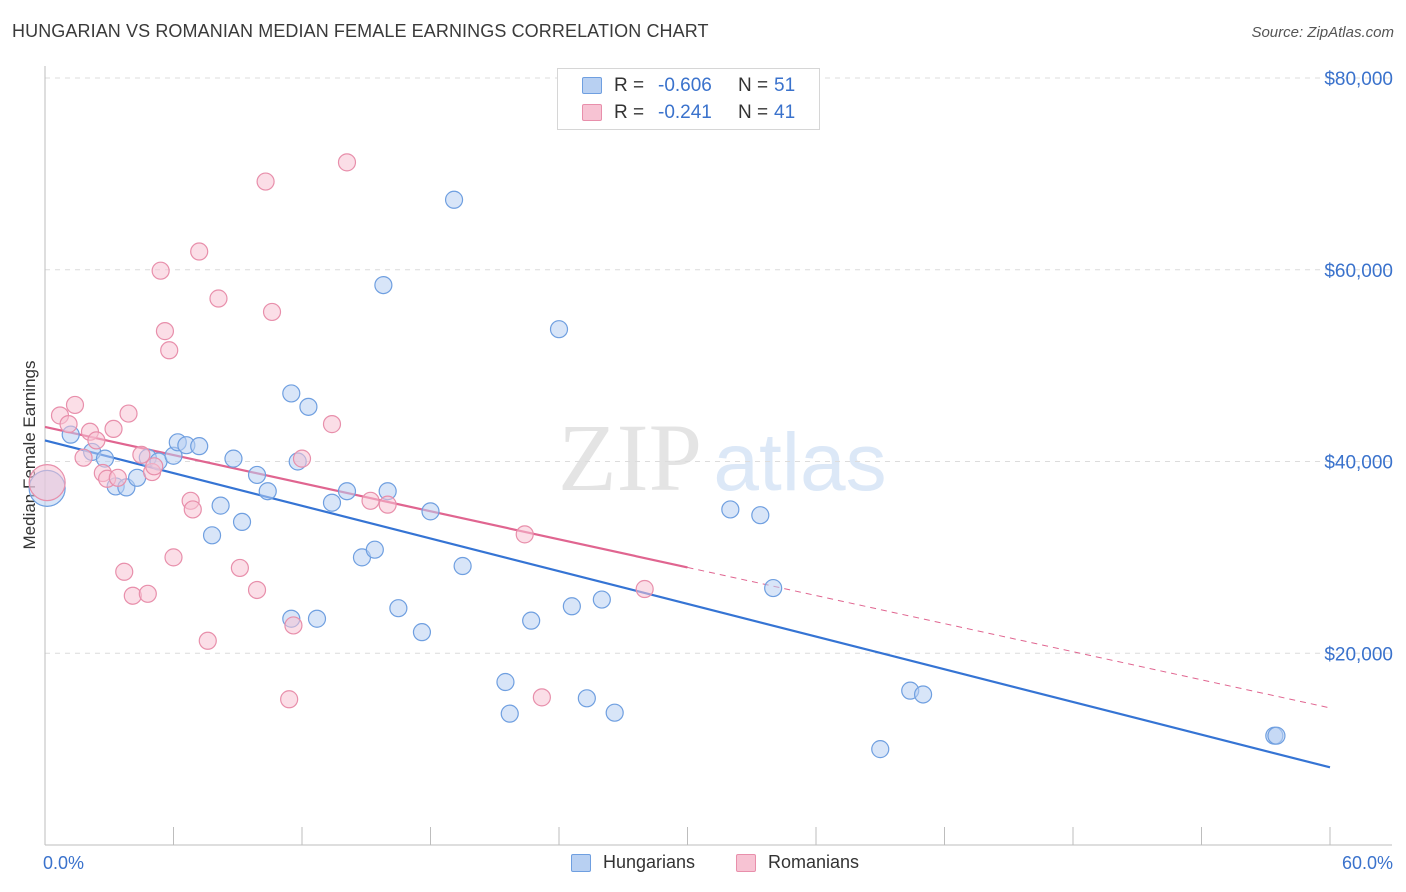 This screenshot has height=892, width=1406. I want to click on y-tick-label: $20,000, so click(1358, 654).